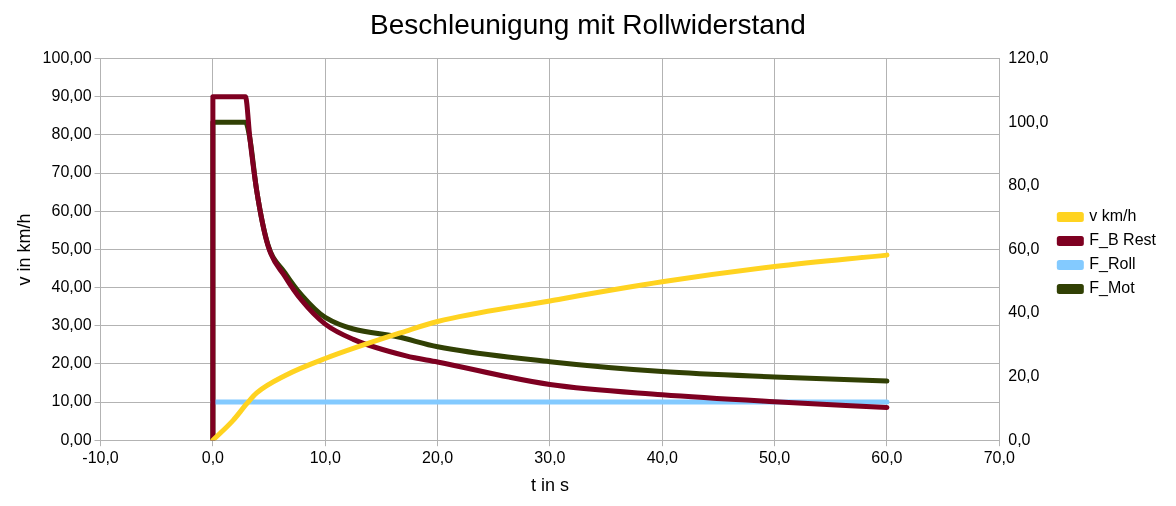 The height and width of the screenshot is (506, 1176). Describe the element at coordinates (550, 458) in the screenshot. I see `x-tick-label: 30,0` at that location.